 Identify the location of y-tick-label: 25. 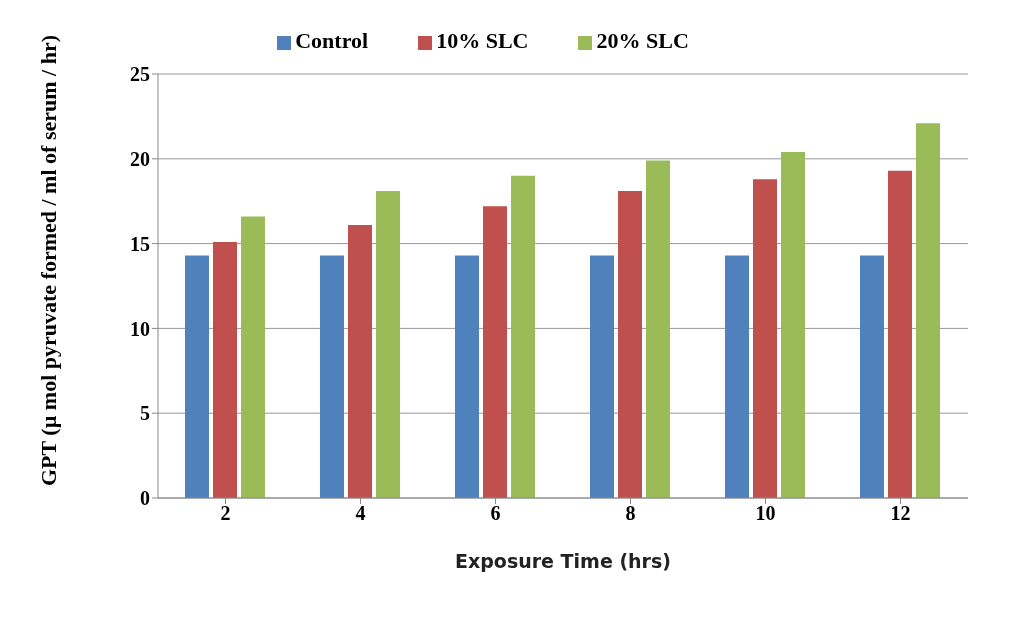
(140, 74).